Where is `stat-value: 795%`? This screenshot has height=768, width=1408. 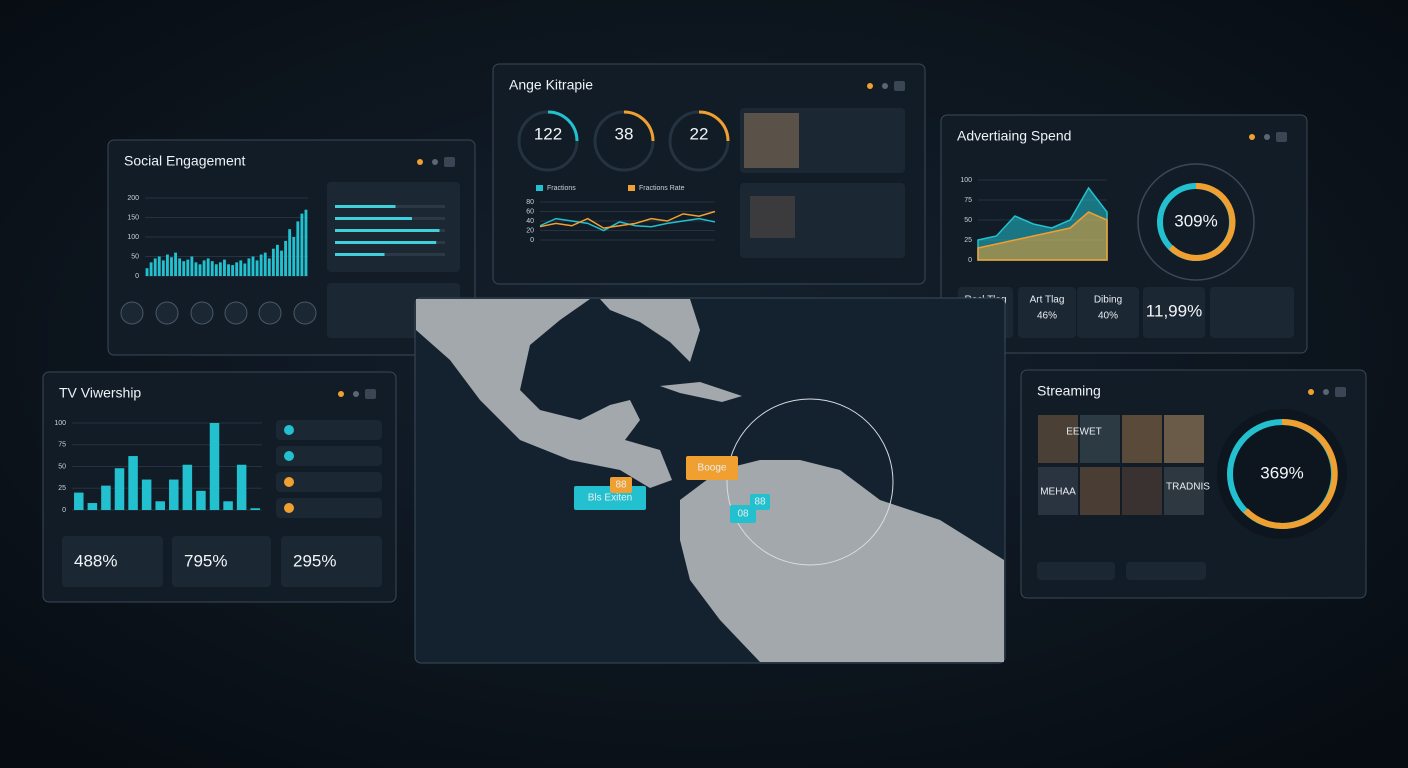
stat-value: 795% is located at coordinates (205, 560).